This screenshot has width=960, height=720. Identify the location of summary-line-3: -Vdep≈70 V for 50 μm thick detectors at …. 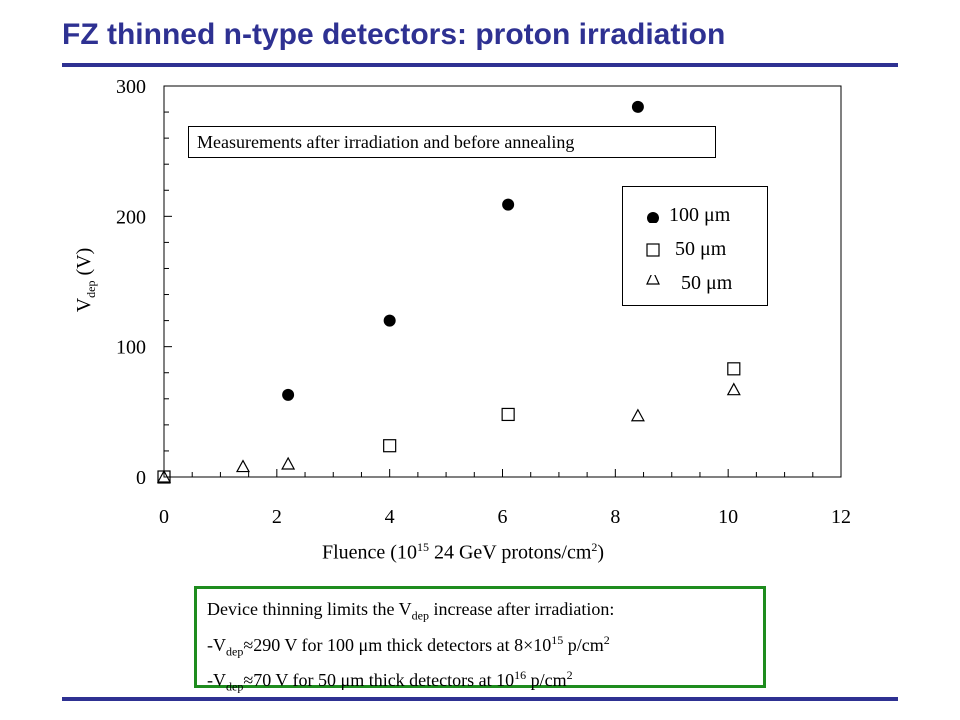
(390, 681).